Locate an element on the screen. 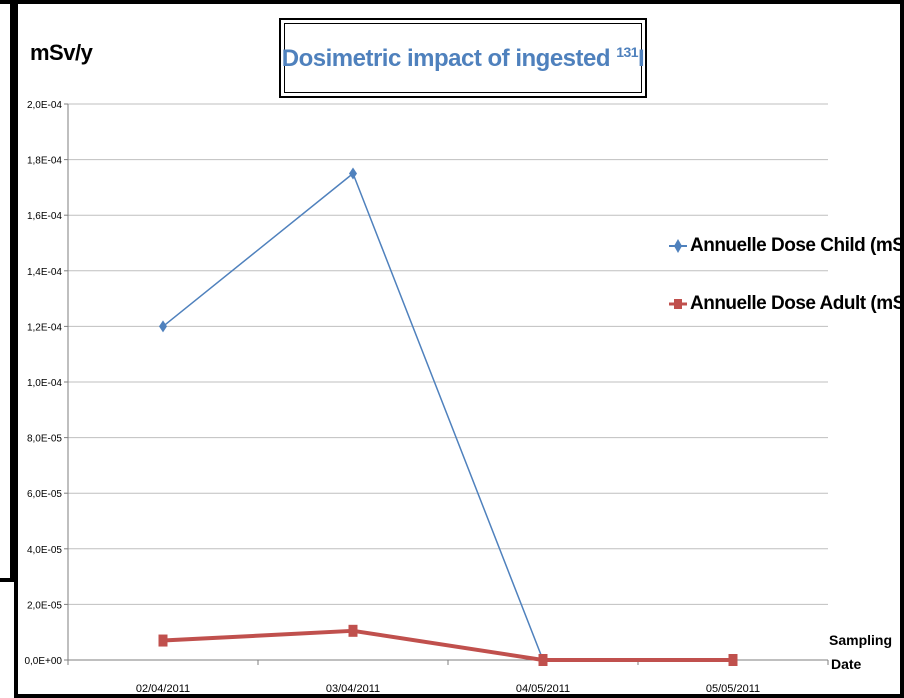  legend-child-marker-icon is located at coordinates (678, 246).